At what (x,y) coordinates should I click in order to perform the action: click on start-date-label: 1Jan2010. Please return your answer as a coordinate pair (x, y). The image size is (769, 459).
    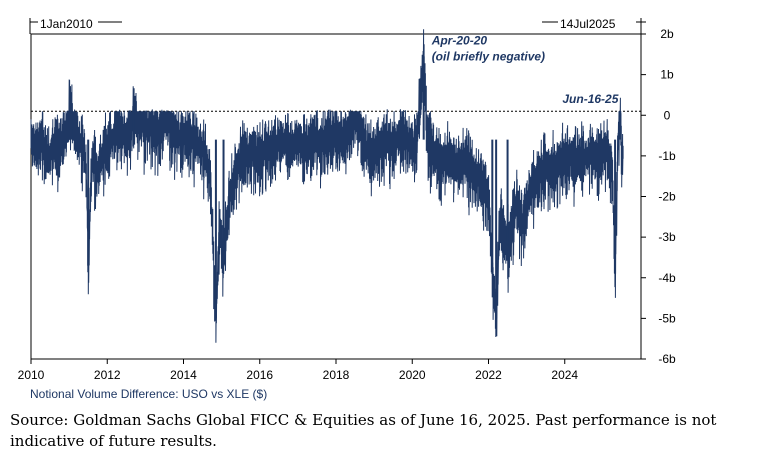
    Looking at the image, I should click on (66, 24).